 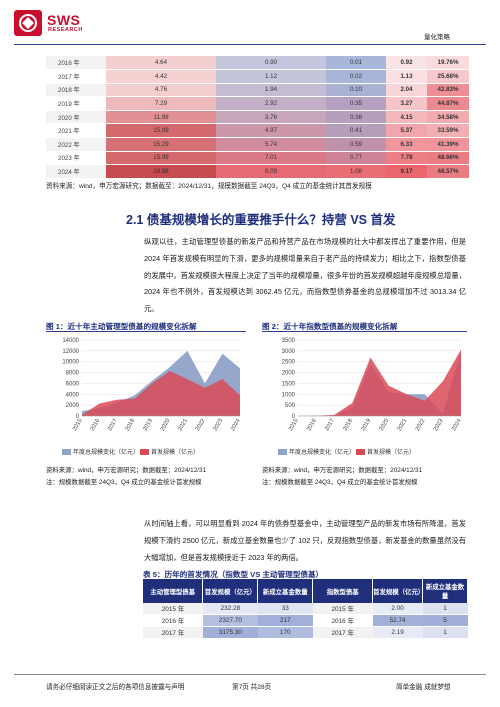 What do you see at coordinates (115, 687) in the screenshot?
I see `footer-disclaimer: 请务必仔细阅读正文之后的各项信息披露与声明` at bounding box center [115, 687].